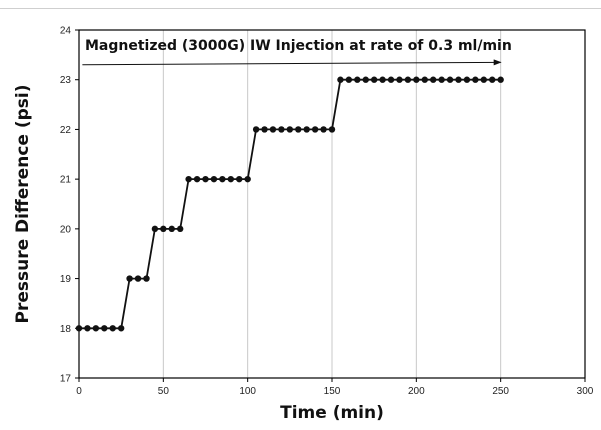 The height and width of the screenshot is (430, 601). I want to click on x-axis-title: Time (min), so click(332, 413).